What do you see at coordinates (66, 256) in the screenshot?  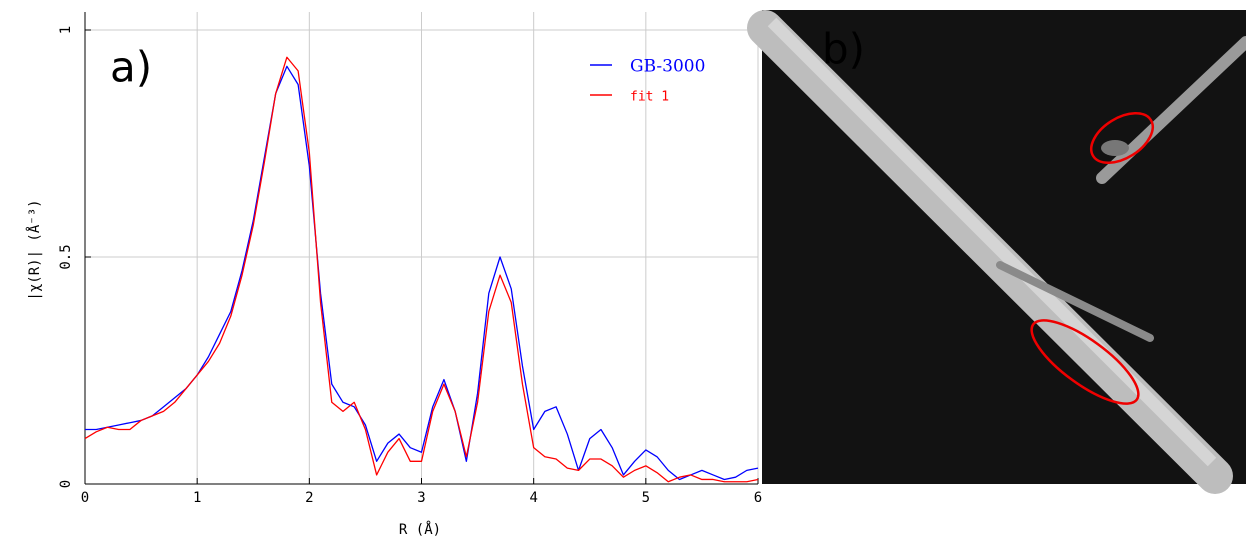 I see `y-tick-label: 0.5` at bounding box center [66, 256].